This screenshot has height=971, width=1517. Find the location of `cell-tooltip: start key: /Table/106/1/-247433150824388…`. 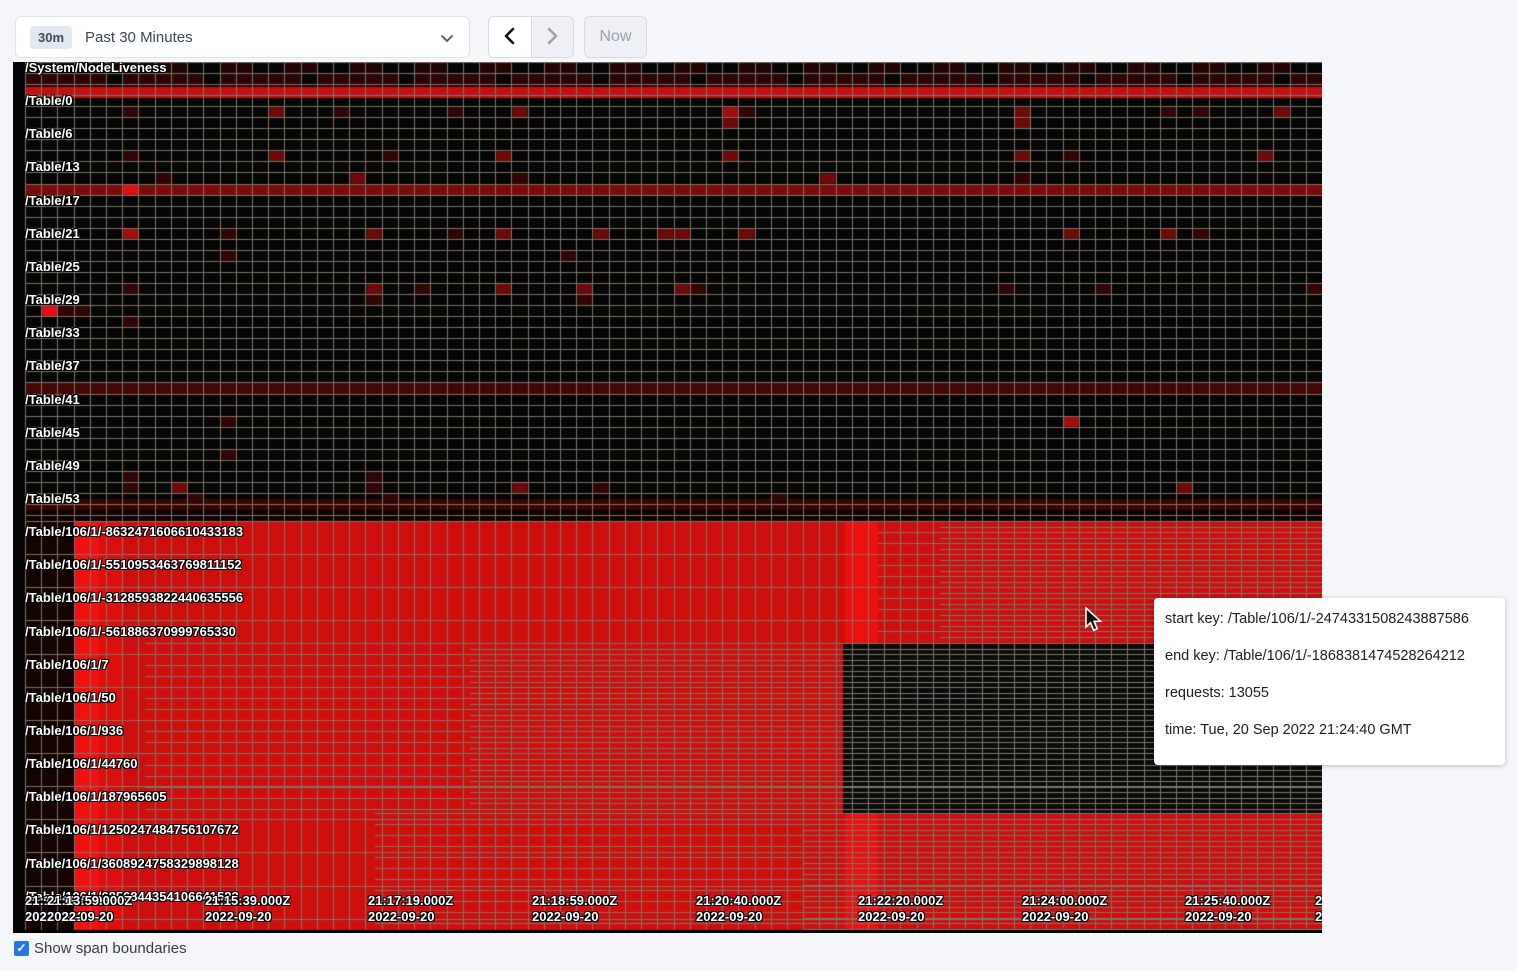

cell-tooltip: start key: /Table/106/1/-247433150824388… is located at coordinates (1329, 681).